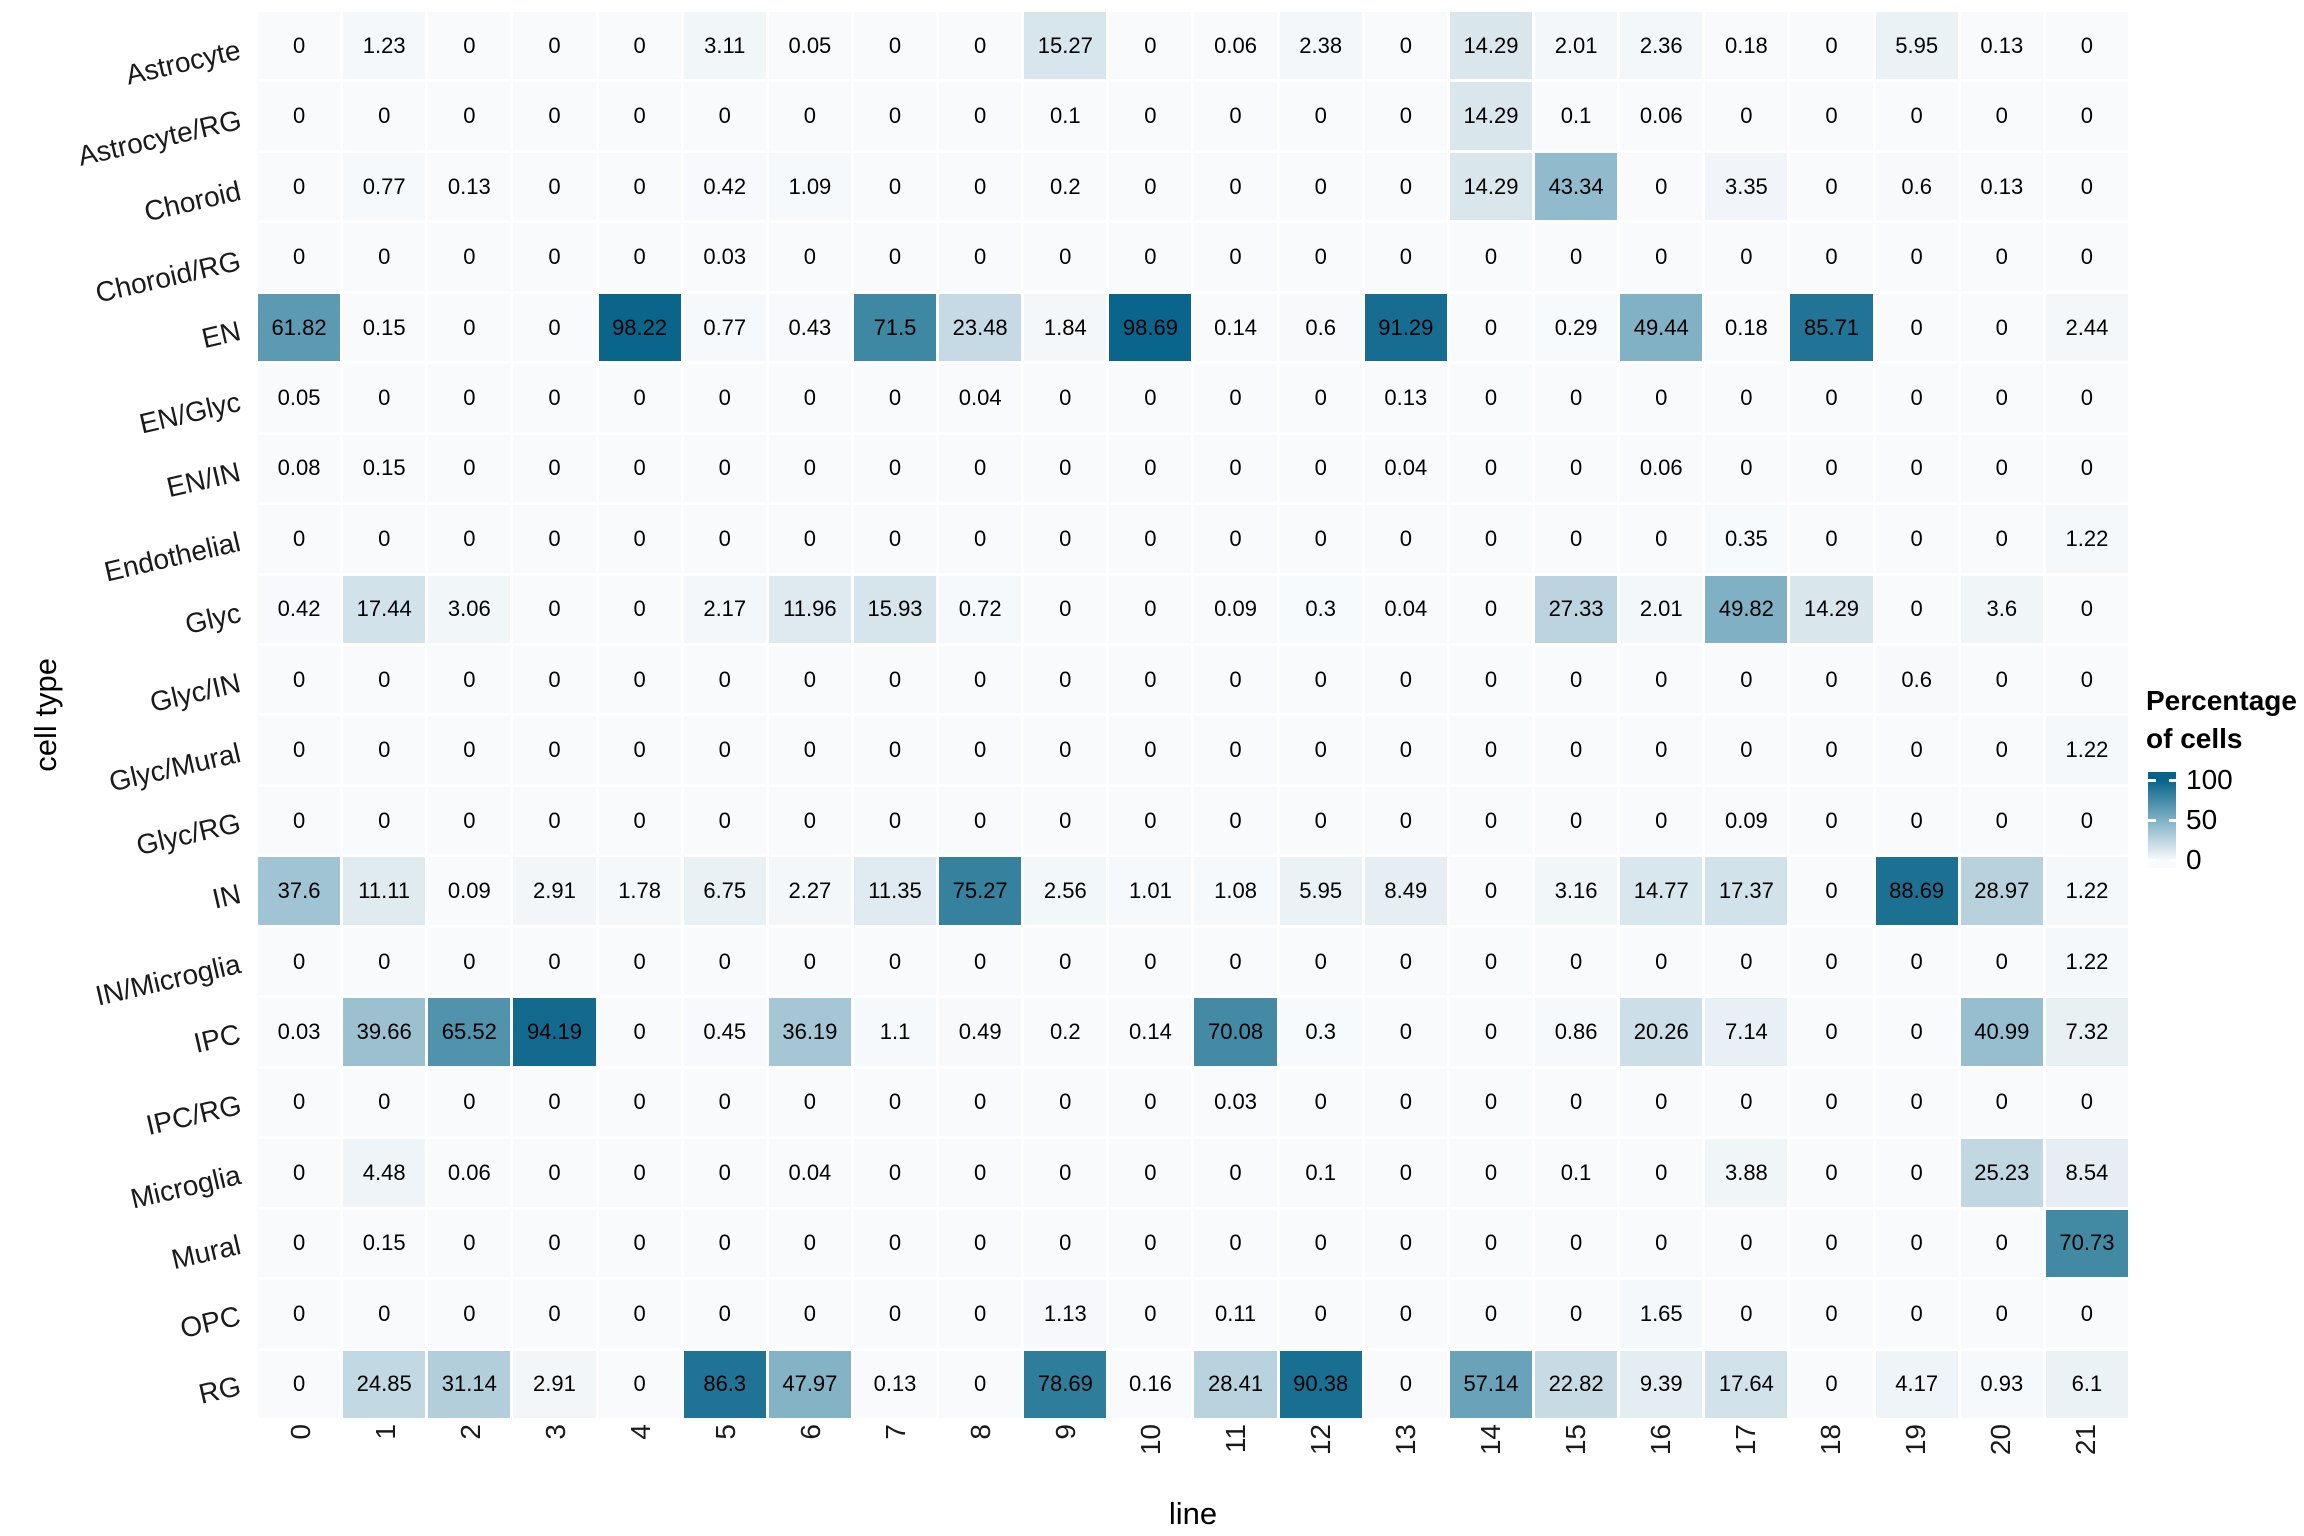 This screenshot has width=2304, height=1536. I want to click on x-axis-tick-label-text: 9, so click(1065, 1432).